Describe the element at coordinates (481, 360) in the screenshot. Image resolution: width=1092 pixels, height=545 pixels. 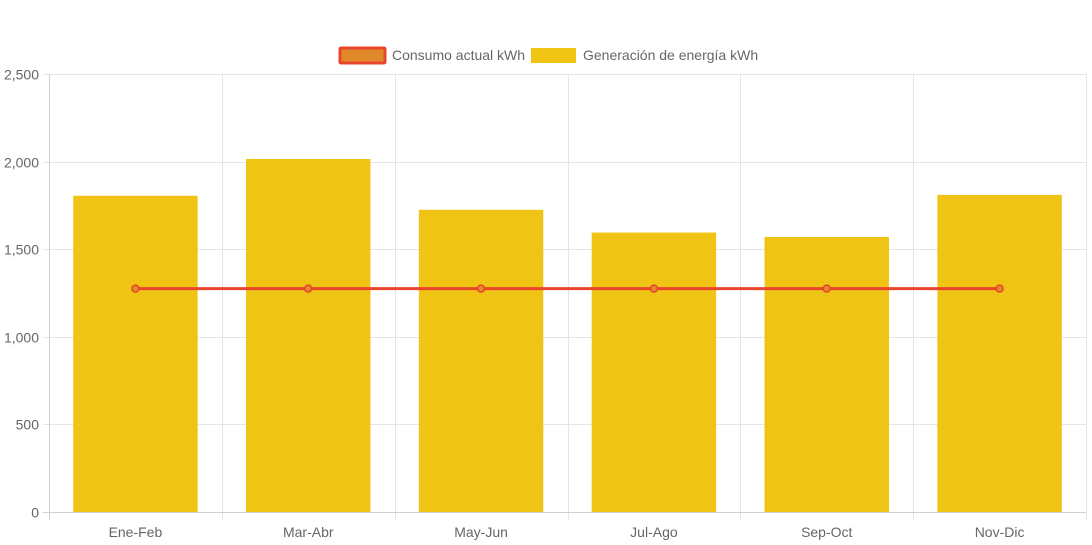
I see `bar-may-jun` at that location.